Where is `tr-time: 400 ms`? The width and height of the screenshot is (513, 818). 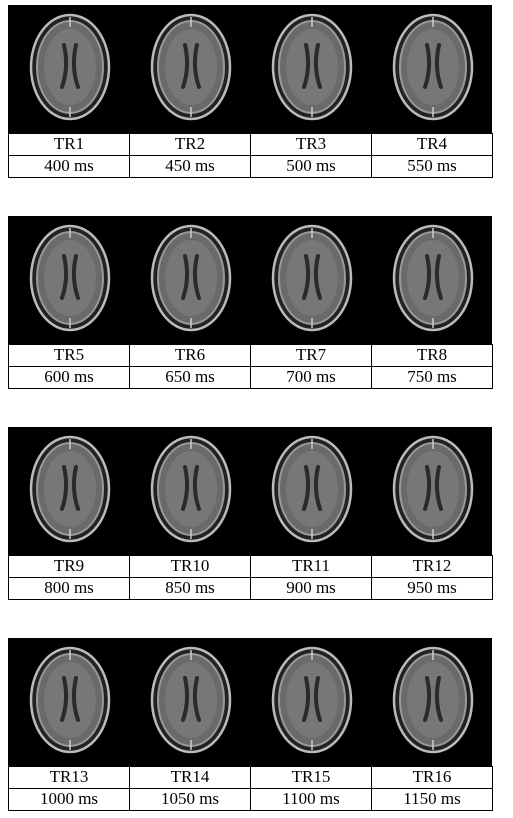
tr-time: 400 ms is located at coordinates (69, 166).